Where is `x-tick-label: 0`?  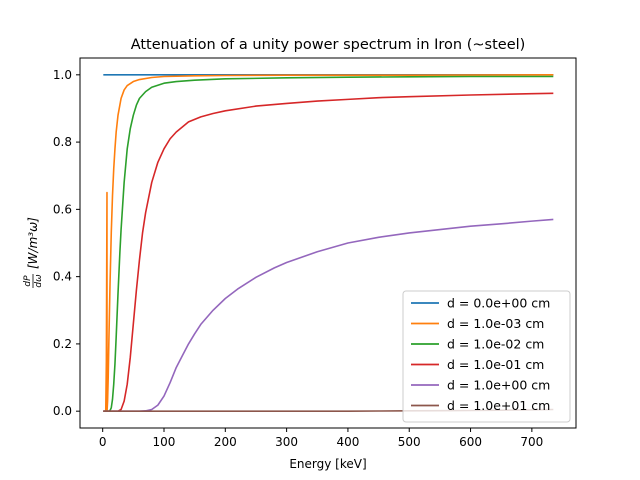 x-tick-label: 0 is located at coordinates (103, 442).